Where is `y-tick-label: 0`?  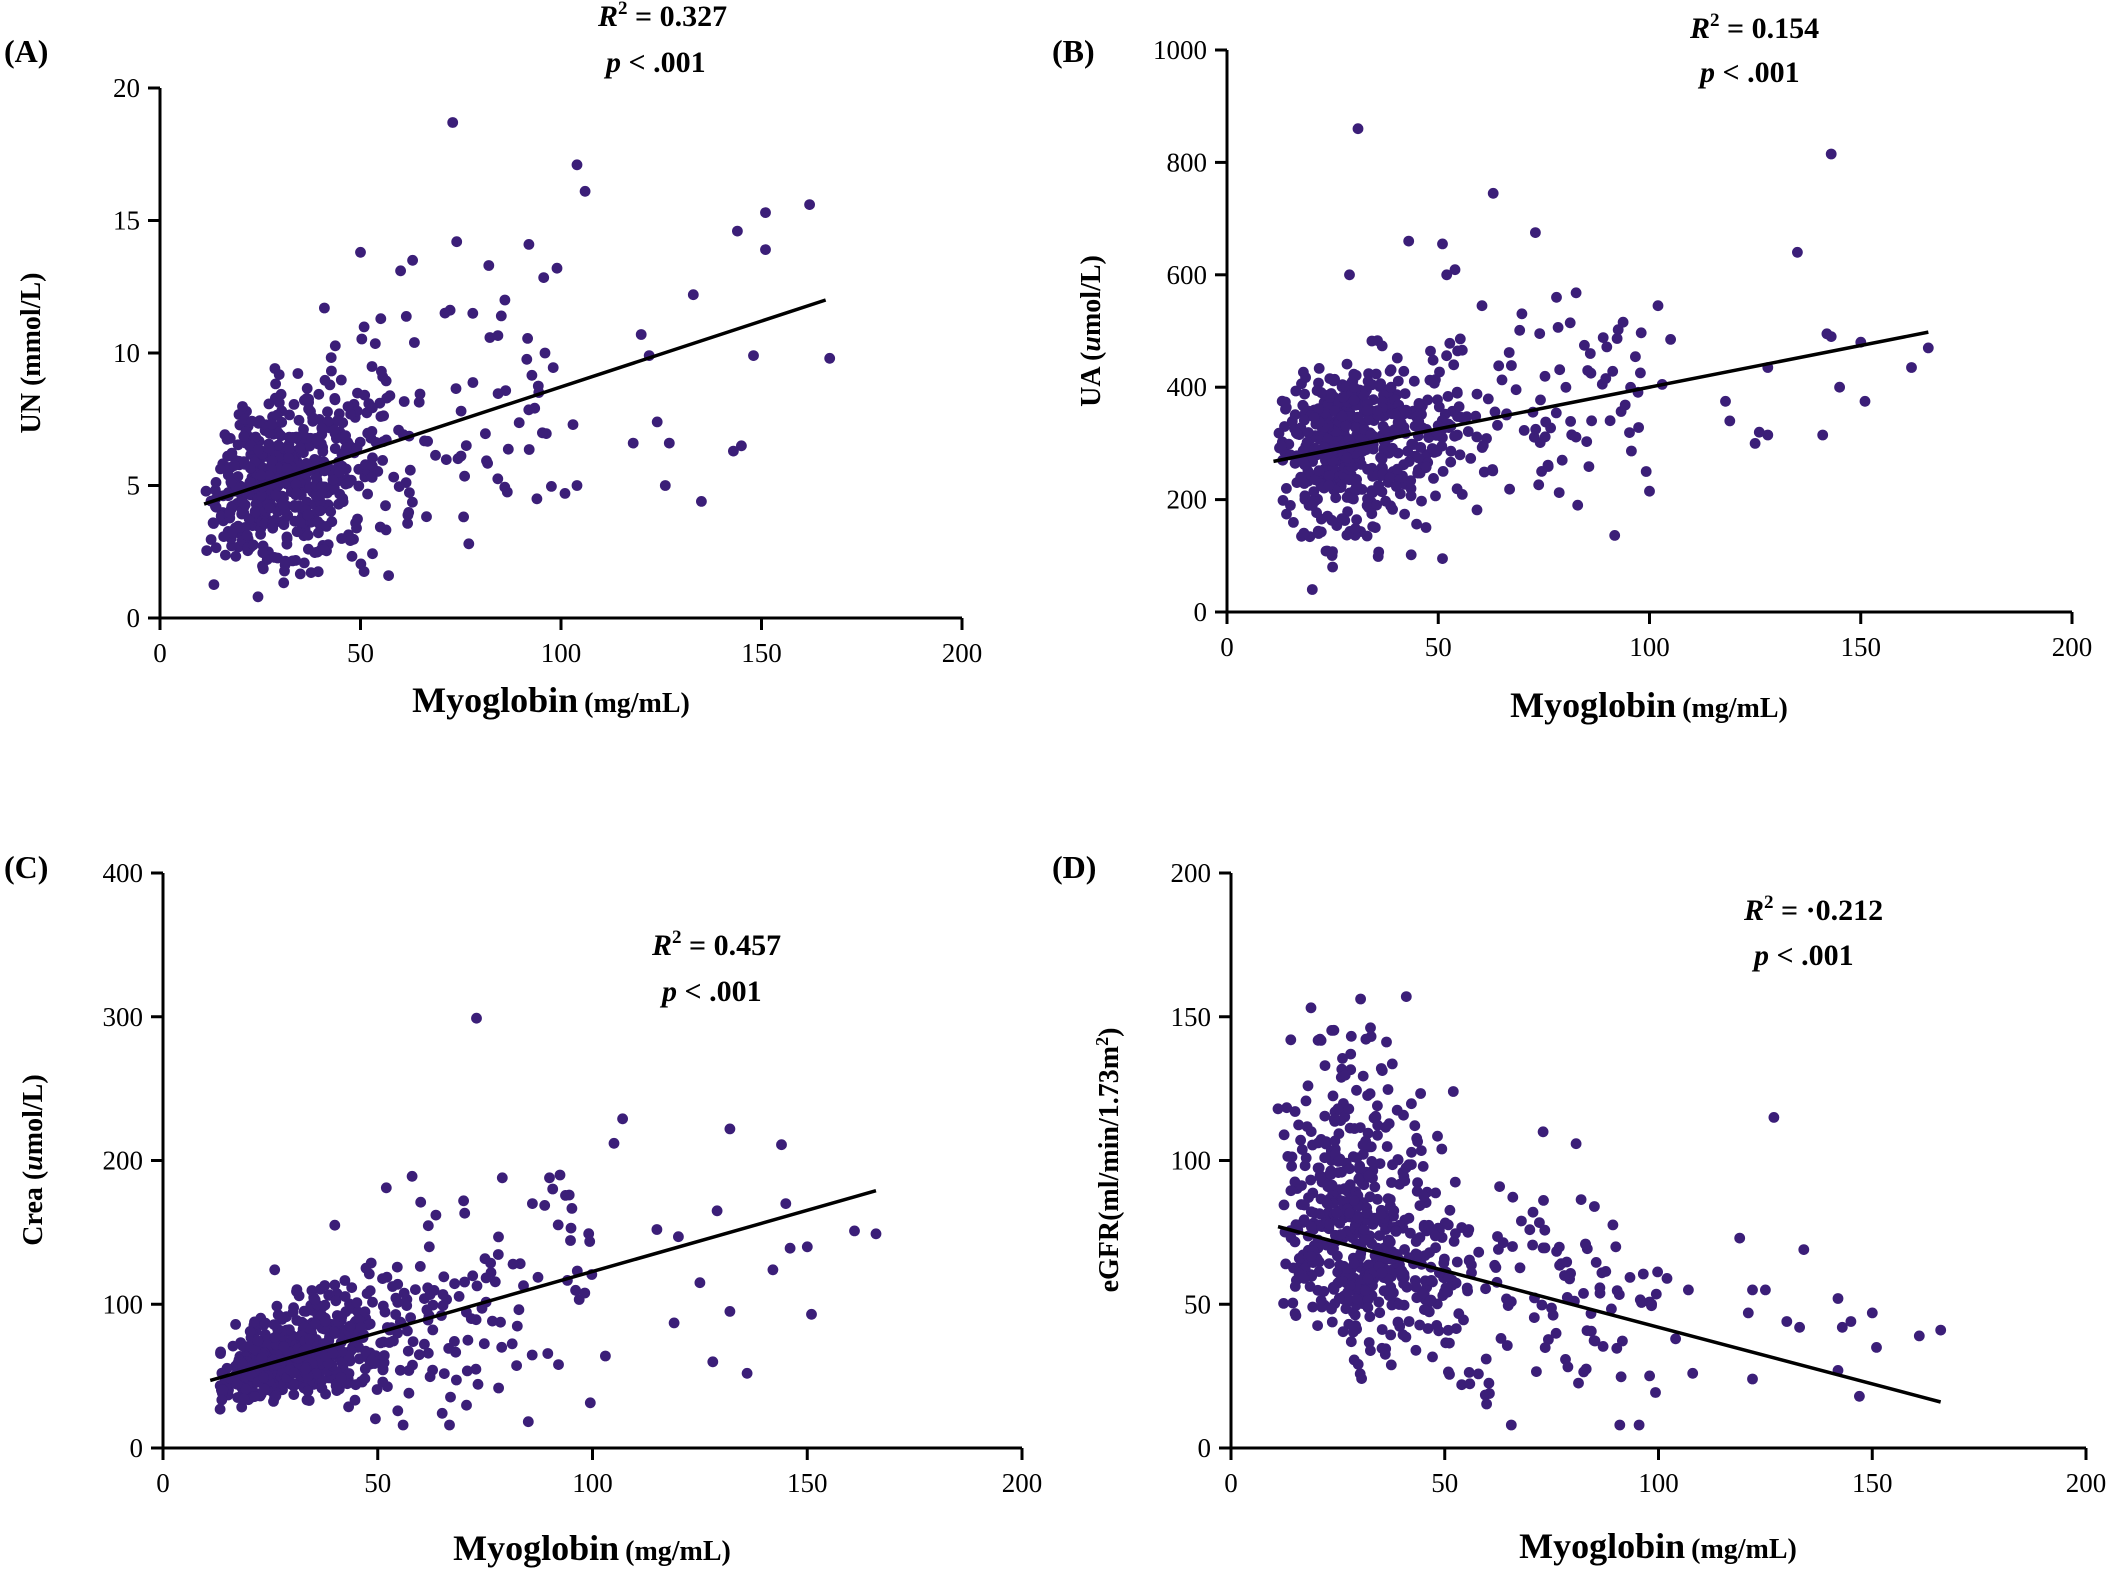 y-tick-label: 0 is located at coordinates (1201, 612).